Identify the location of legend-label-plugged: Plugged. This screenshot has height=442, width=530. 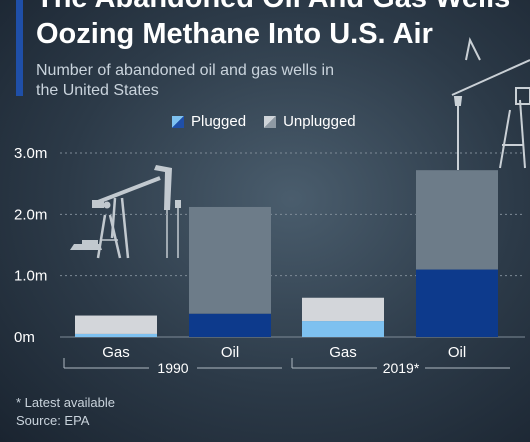
(219, 121).